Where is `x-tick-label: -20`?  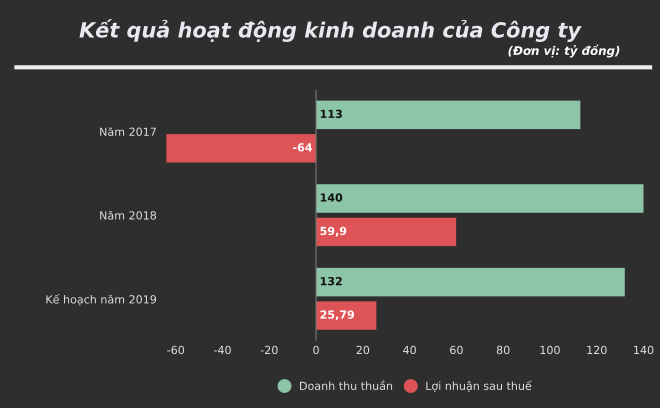 x-tick-label: -20 is located at coordinates (269, 350).